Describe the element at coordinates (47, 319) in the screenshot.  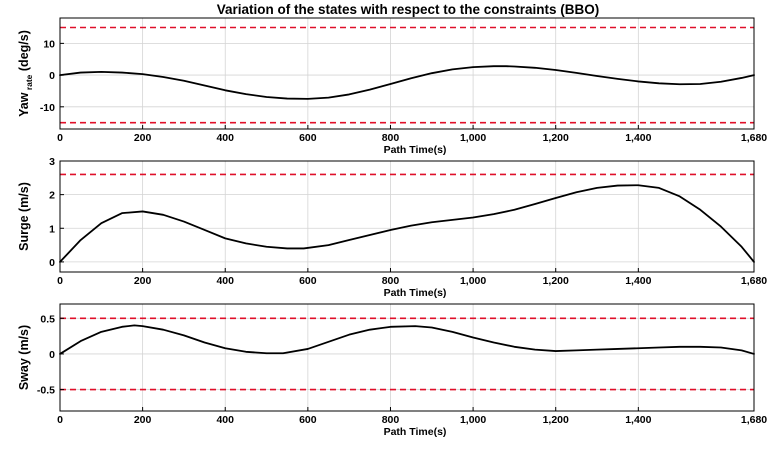
I see `y-tick-label: 0.5` at that location.